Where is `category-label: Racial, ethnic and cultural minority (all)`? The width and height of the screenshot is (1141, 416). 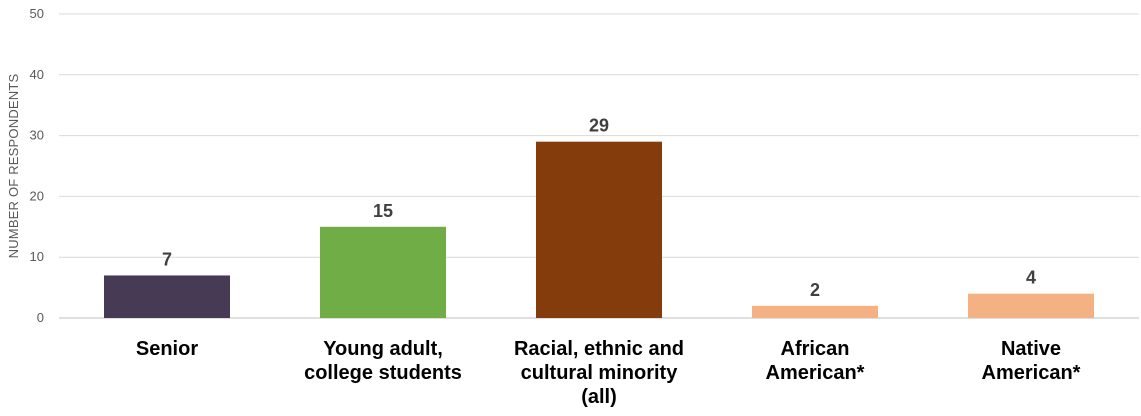 category-label: Racial, ethnic and cultural minority (all) is located at coordinates (599, 373).